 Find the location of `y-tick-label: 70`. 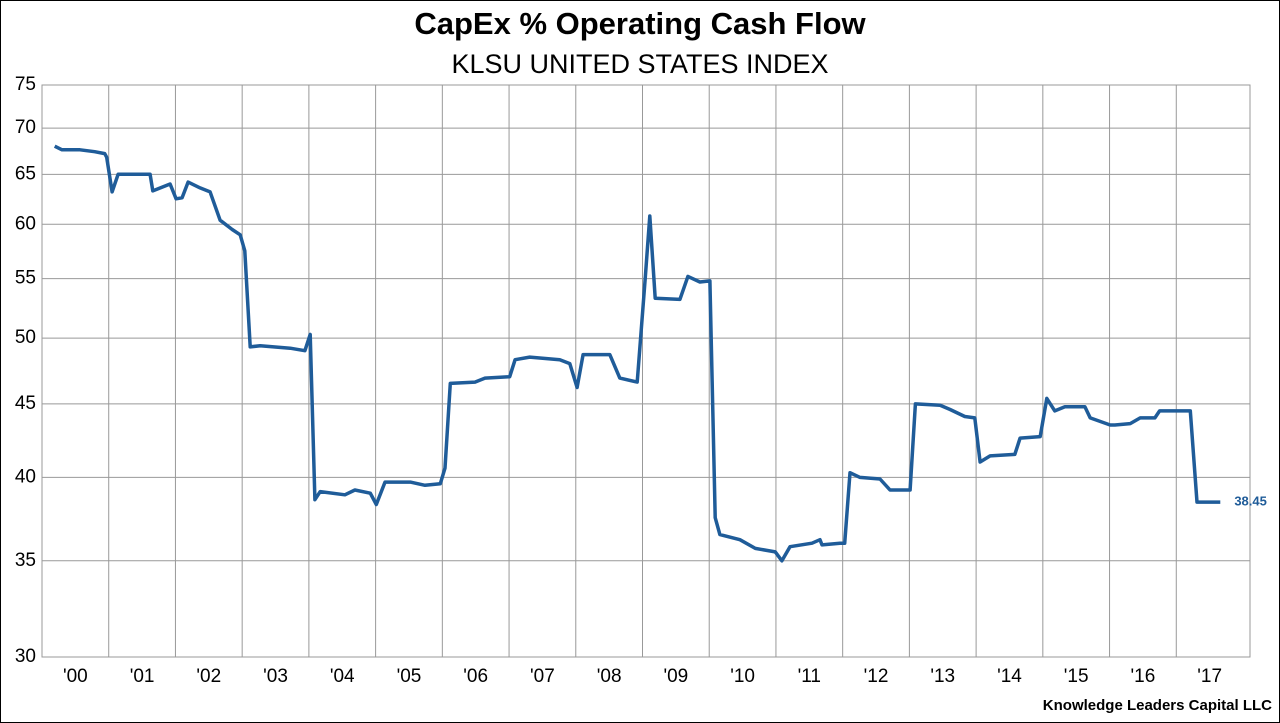

y-tick-label: 70 is located at coordinates (25, 127).